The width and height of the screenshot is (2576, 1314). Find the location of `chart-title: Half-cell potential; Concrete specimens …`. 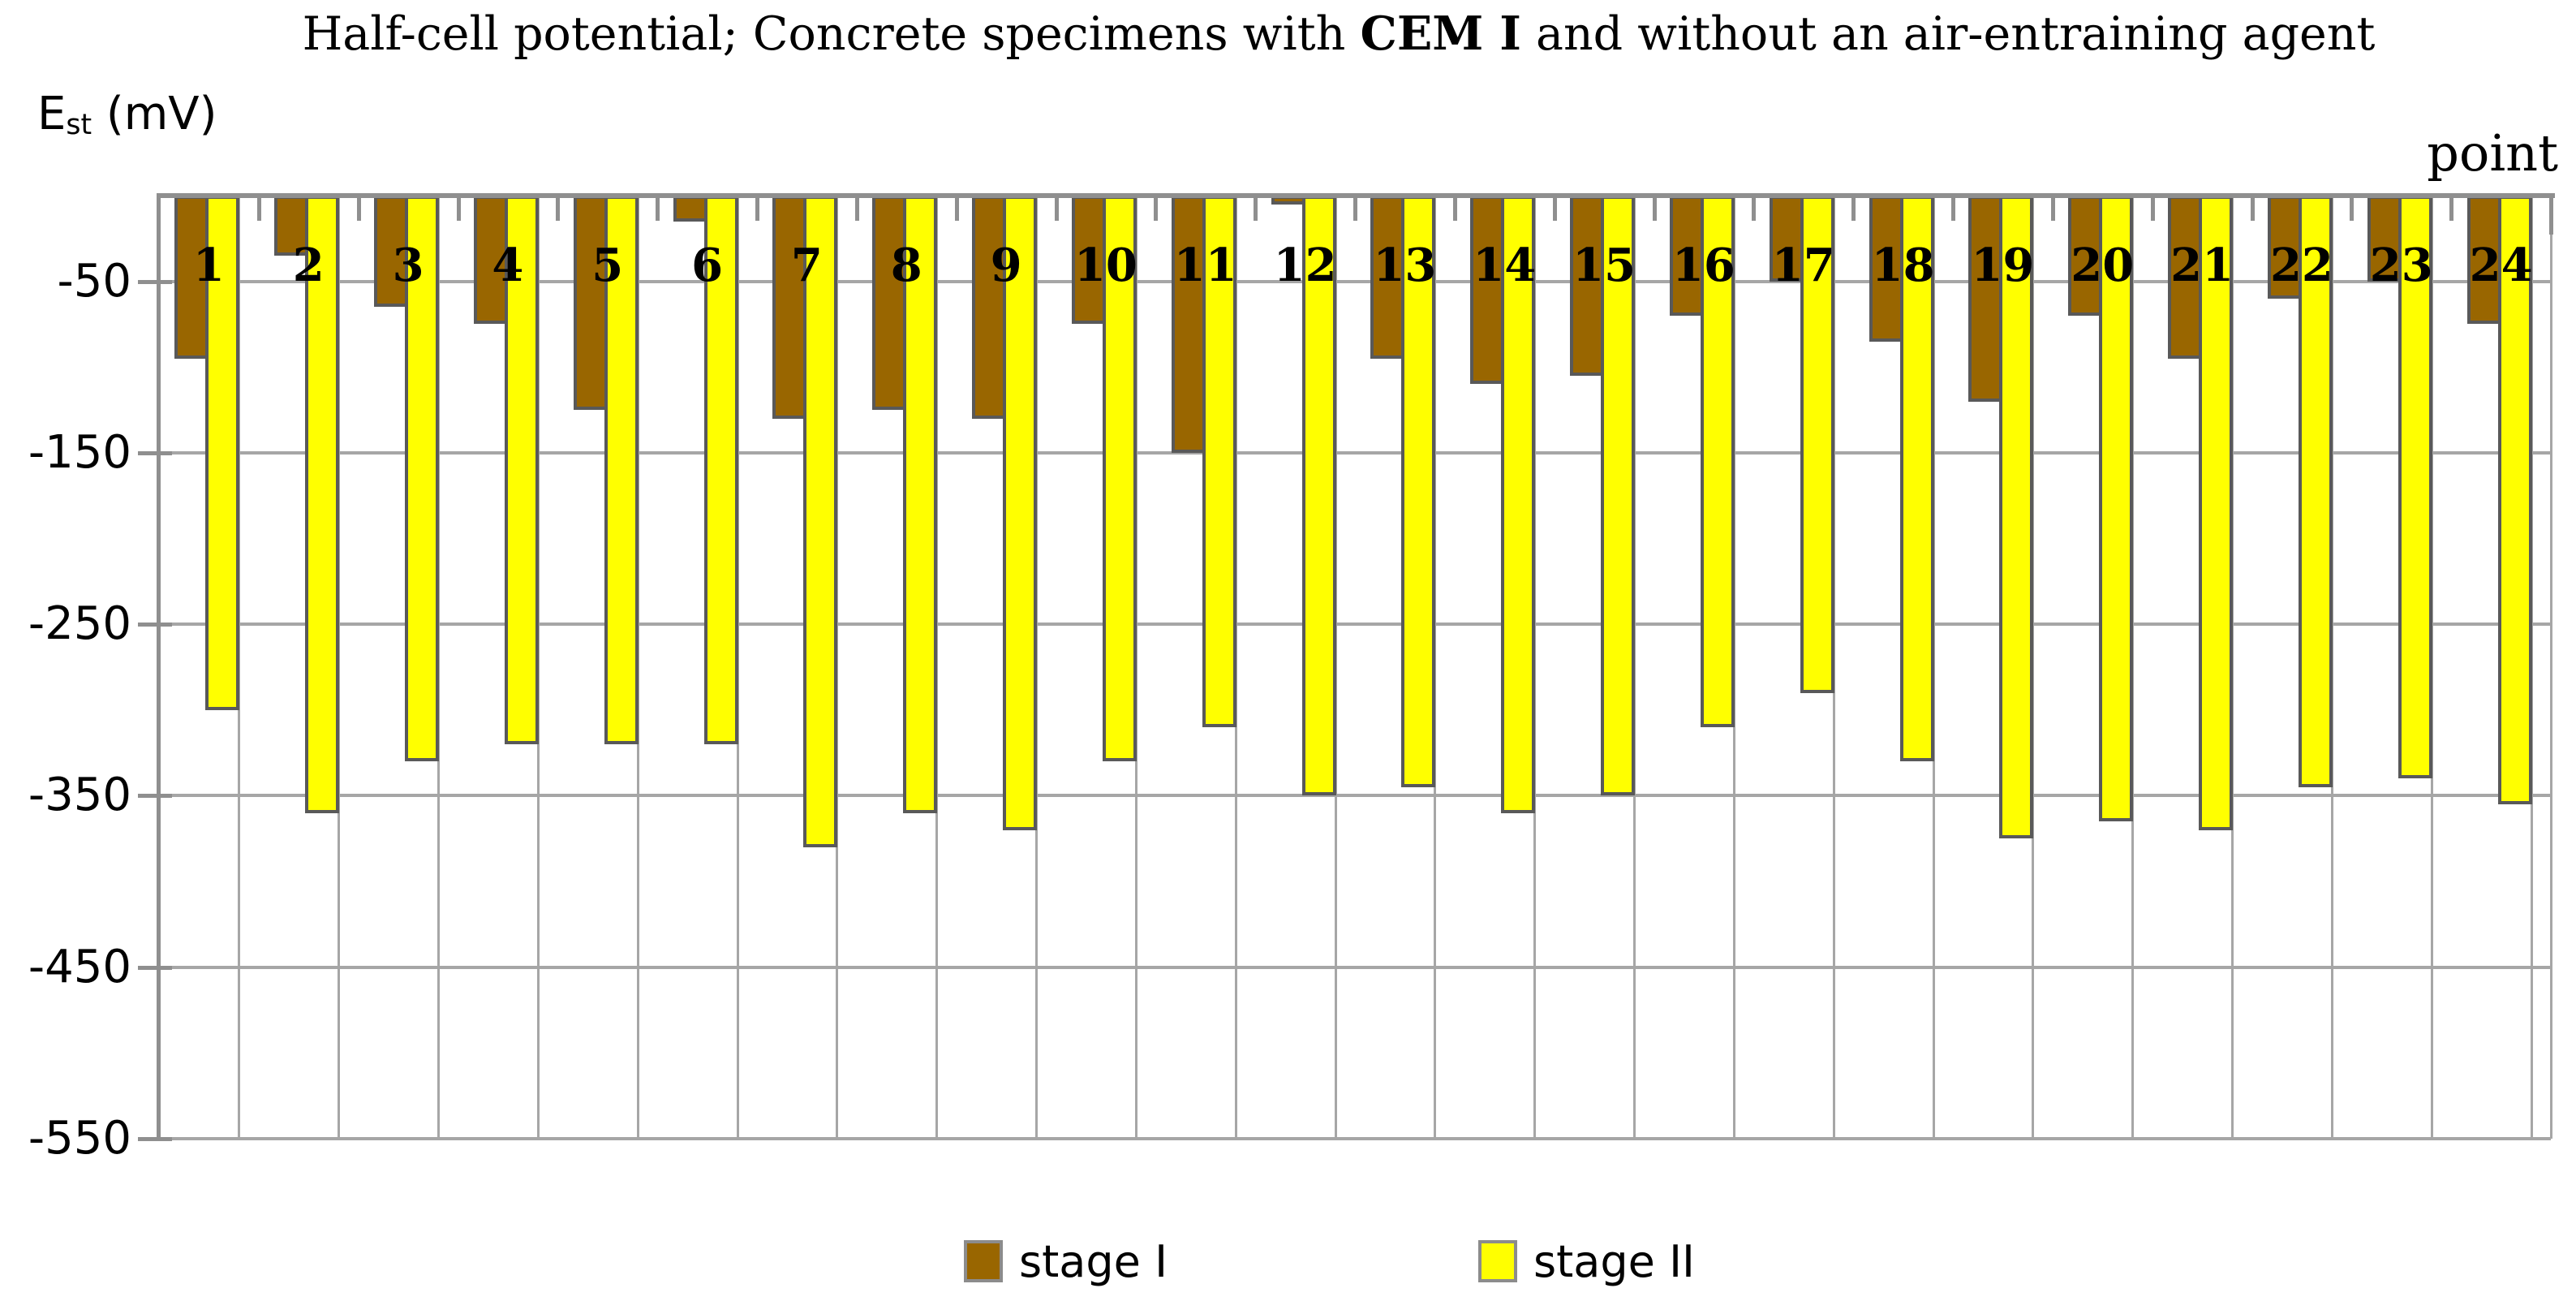

chart-title: Half-cell potential; Concrete specimens … is located at coordinates (1339, 33).